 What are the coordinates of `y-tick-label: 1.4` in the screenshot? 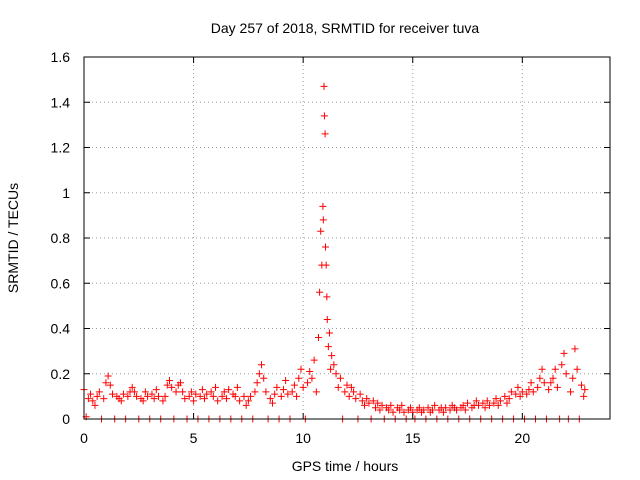 It's located at (61, 102).